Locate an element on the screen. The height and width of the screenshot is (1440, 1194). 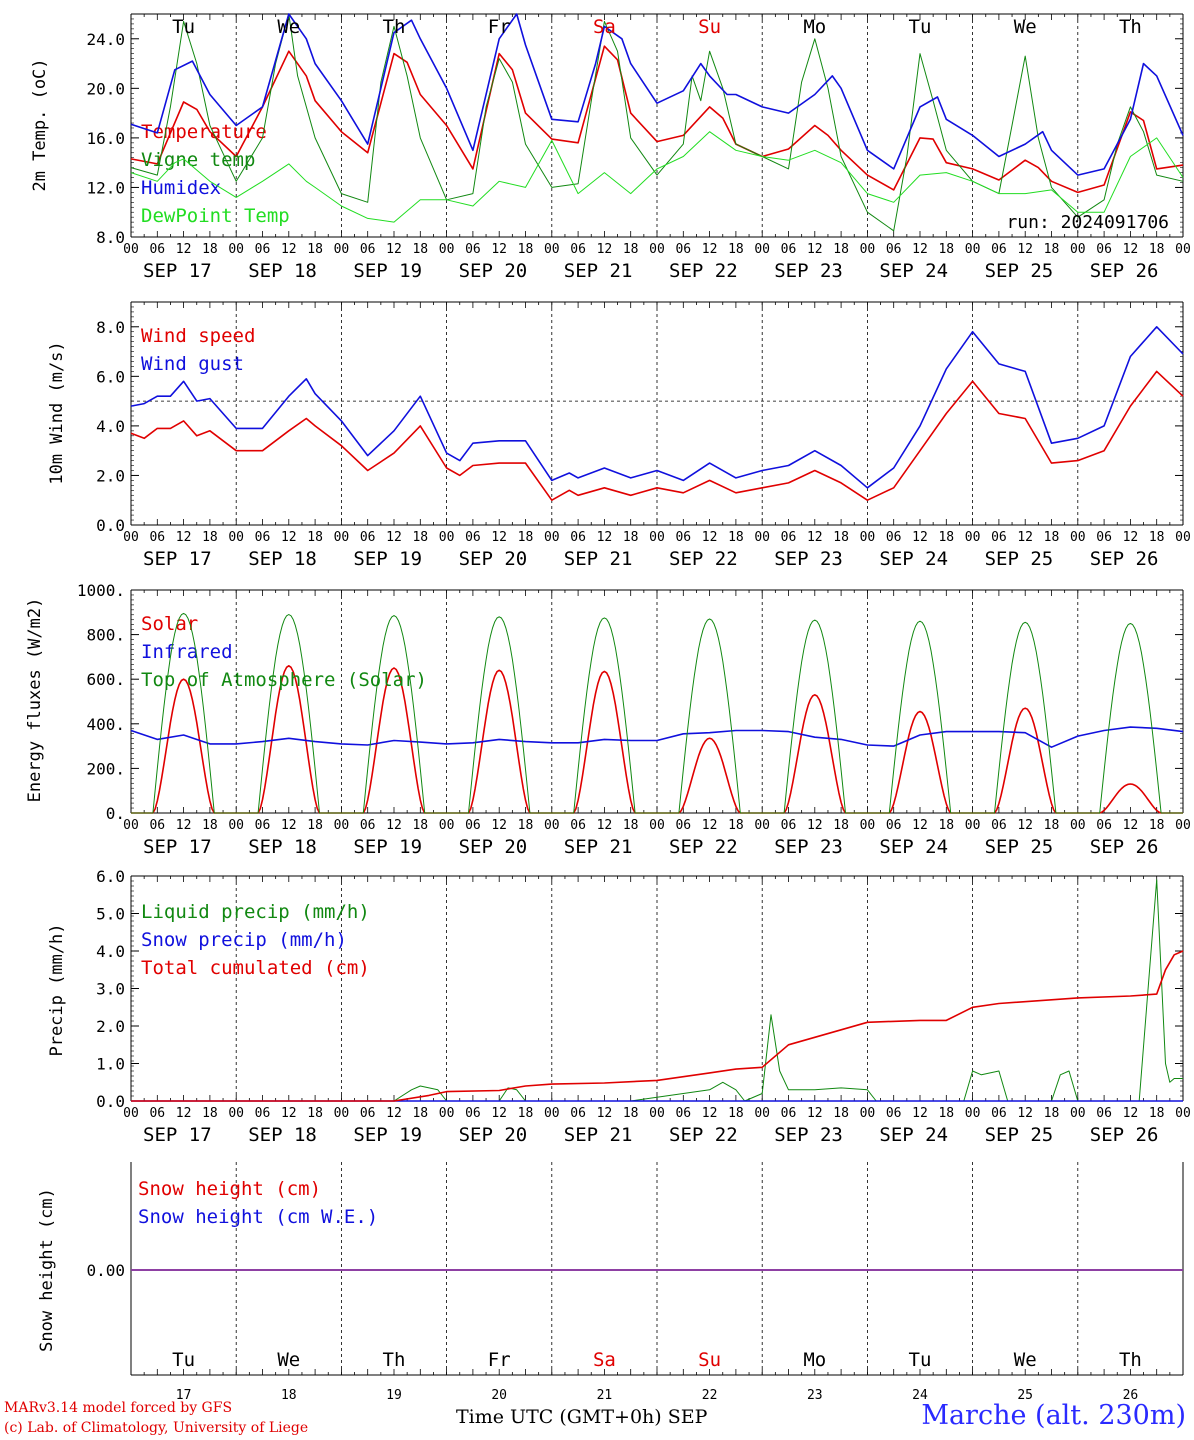
energy-date-label: SEP 25 is located at coordinates (1019, 847).